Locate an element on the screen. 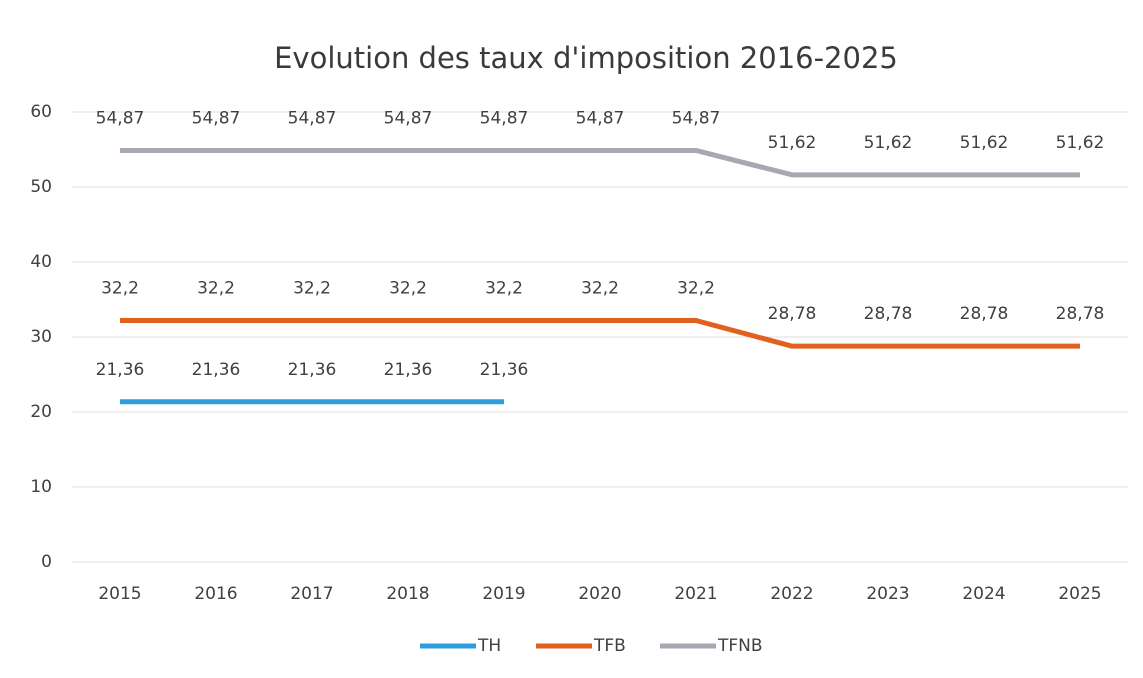  x-tick-label: 2021 is located at coordinates (695, 594).